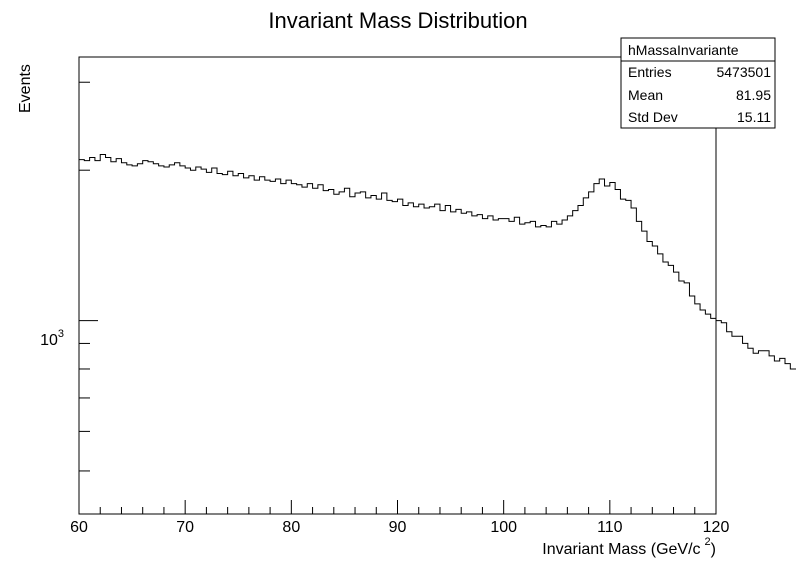  I want to click on x-tick-label: 120, so click(716, 527).